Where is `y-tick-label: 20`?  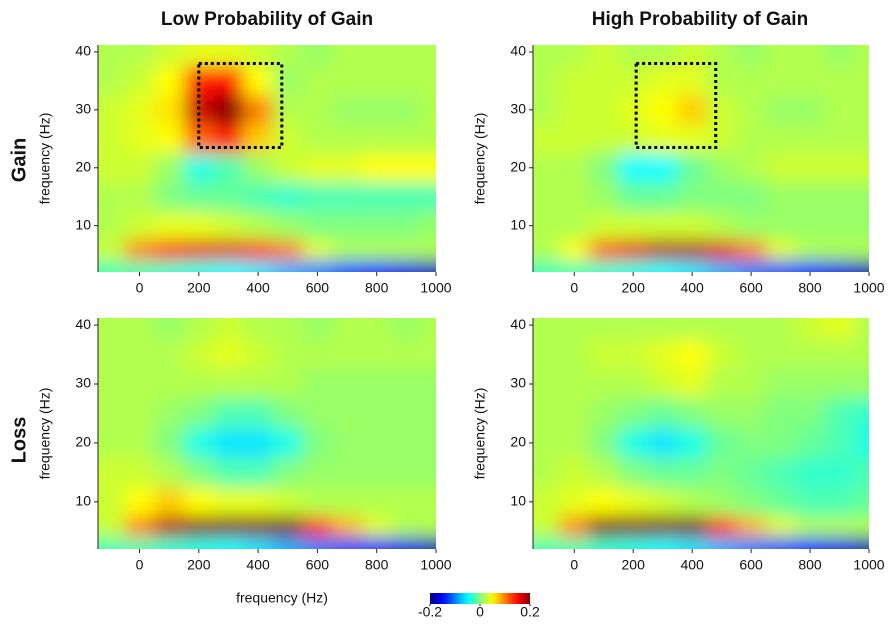
y-tick-label: 20 is located at coordinates (83, 442).